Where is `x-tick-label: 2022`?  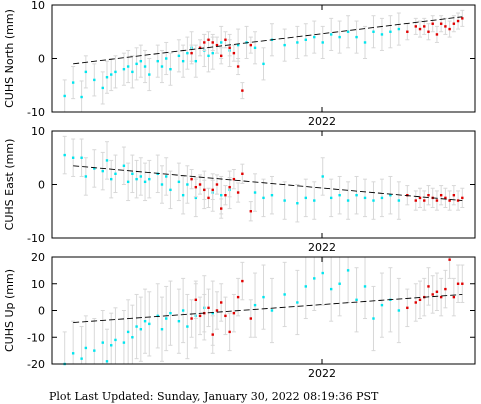
x-tick-label: 2022 is located at coordinates (322, 121).